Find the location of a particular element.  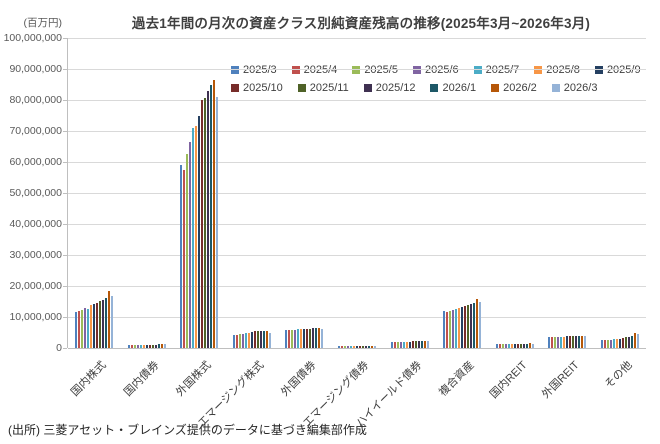

legend-item: 2025/4 is located at coordinates (314, 70).